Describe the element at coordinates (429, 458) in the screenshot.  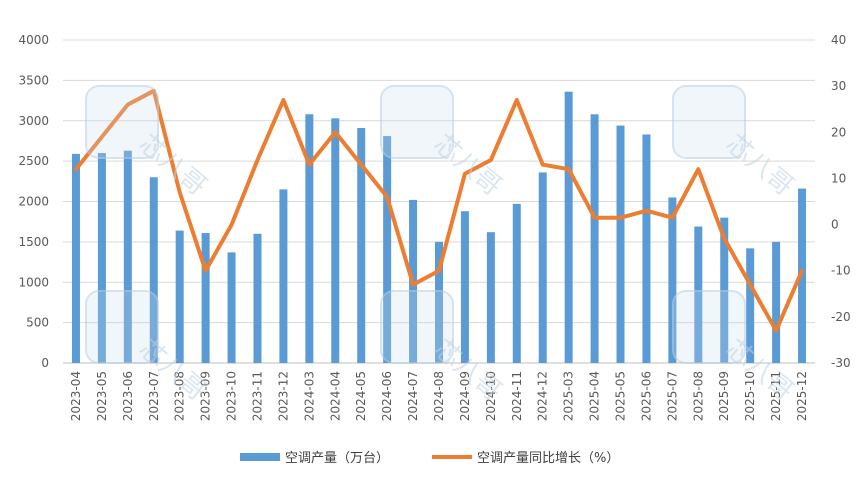
I see `legend: 空调产量（万台） 空调产量同比增长（%）` at that location.